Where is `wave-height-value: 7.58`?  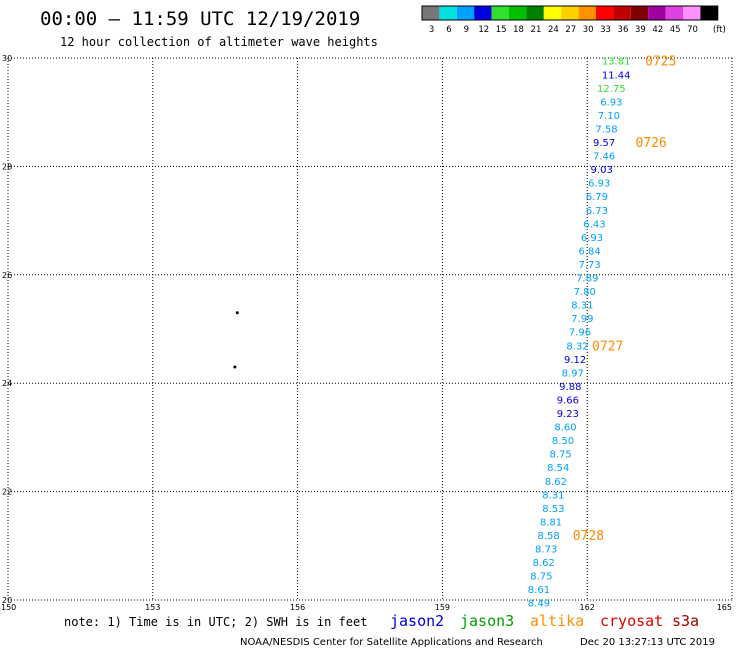 wave-height-value: 7.58 is located at coordinates (606, 129).